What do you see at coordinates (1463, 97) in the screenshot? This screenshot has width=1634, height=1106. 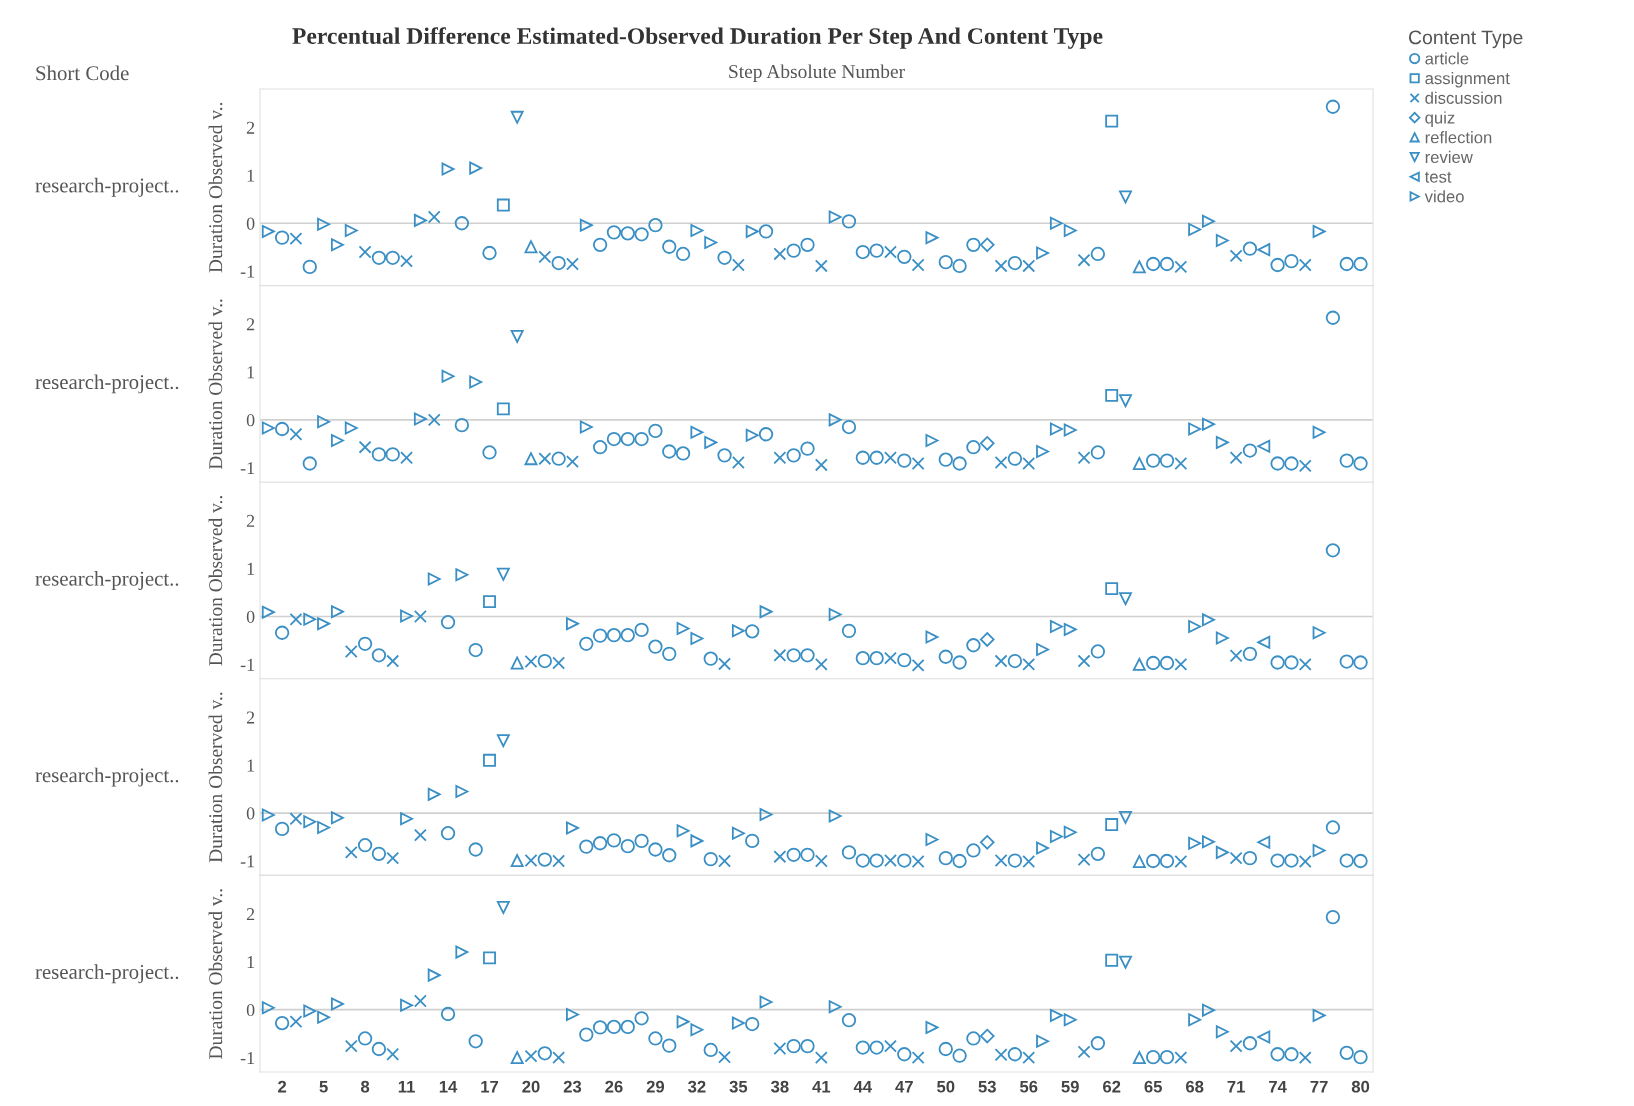 I see `legend-label: discussion` at bounding box center [1463, 97].